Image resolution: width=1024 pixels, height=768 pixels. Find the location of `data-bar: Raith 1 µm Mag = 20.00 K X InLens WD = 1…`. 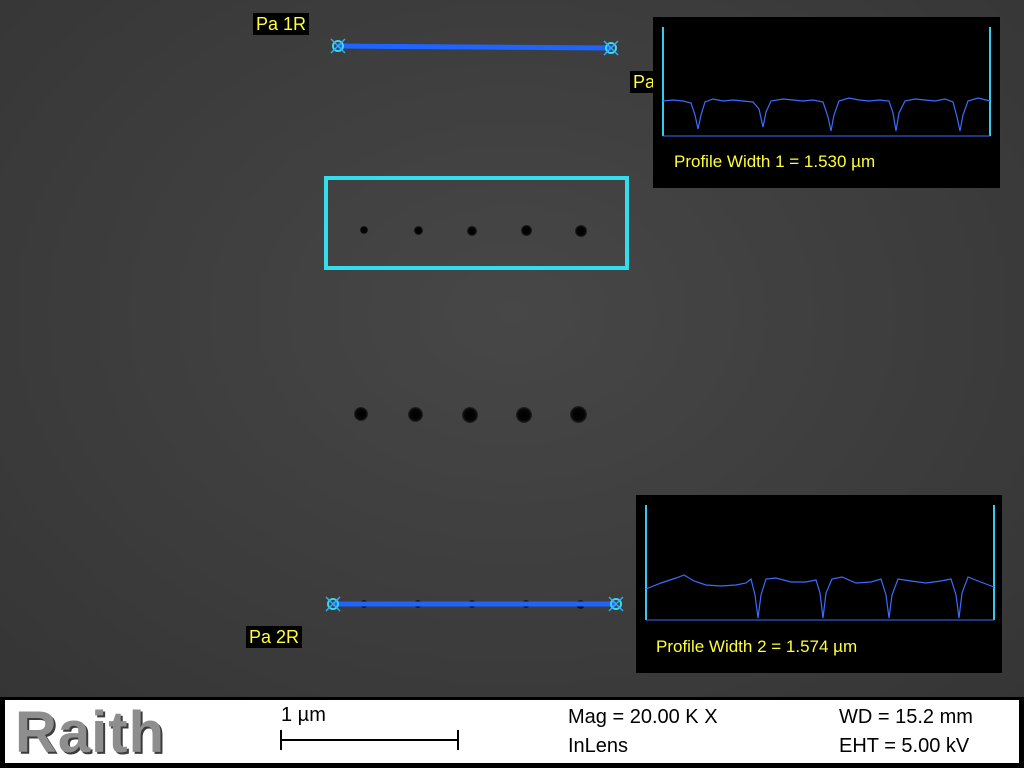

data-bar: Raith 1 µm Mag = 20.00 K X InLens WD = 1… is located at coordinates (512, 732).